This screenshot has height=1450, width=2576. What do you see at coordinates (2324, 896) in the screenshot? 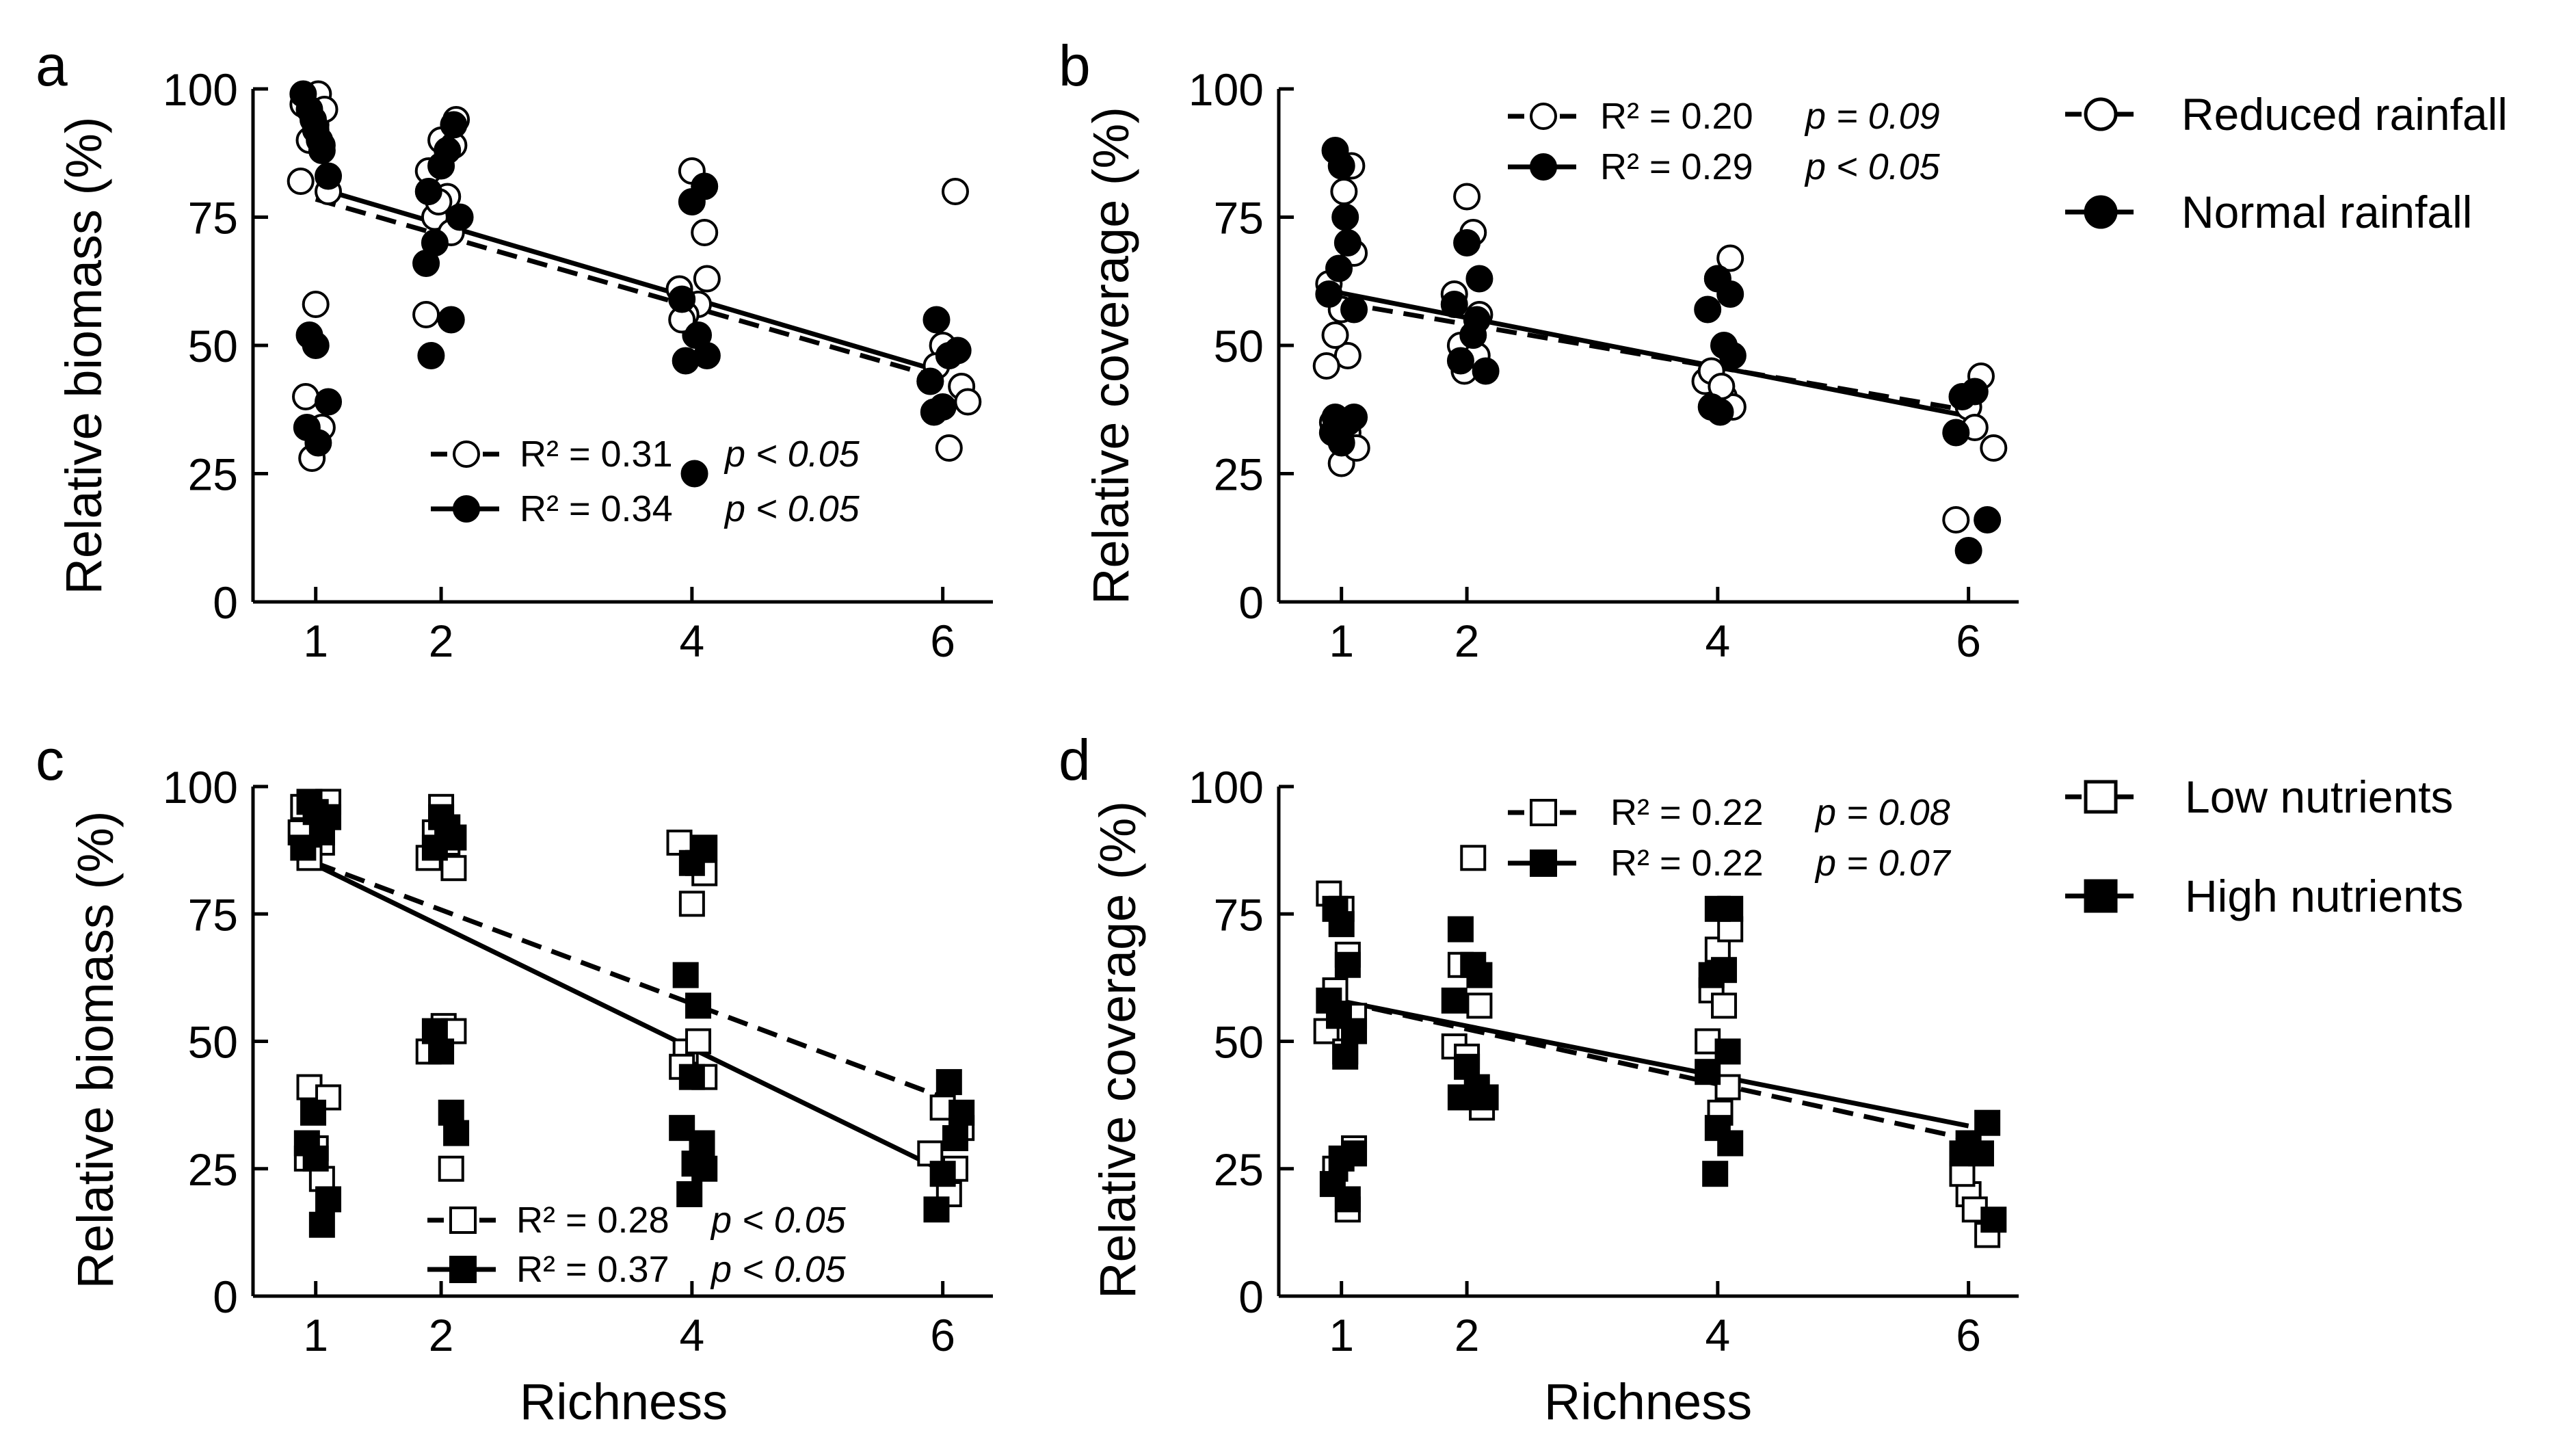
I see `legend-high-label: High nutrients` at bounding box center [2324, 896].